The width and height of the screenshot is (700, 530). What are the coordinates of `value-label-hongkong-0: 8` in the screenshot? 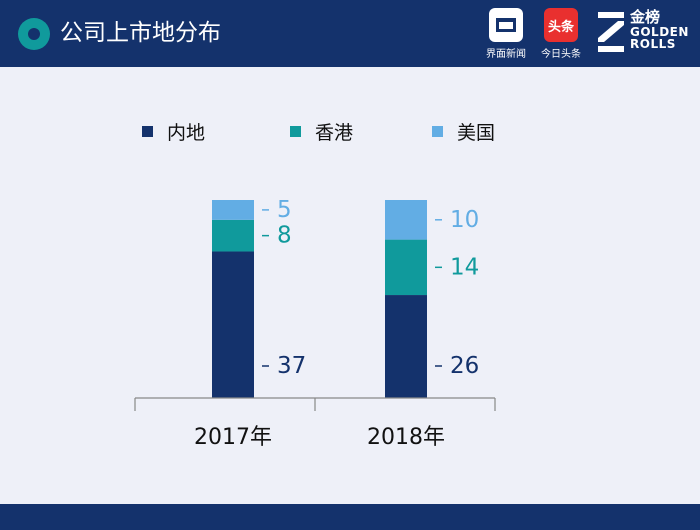 It's located at (284, 236).